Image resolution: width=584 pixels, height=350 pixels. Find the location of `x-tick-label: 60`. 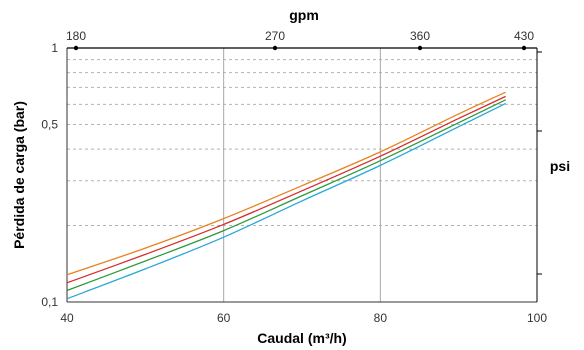

x-tick-label: 60 is located at coordinates (224, 318).